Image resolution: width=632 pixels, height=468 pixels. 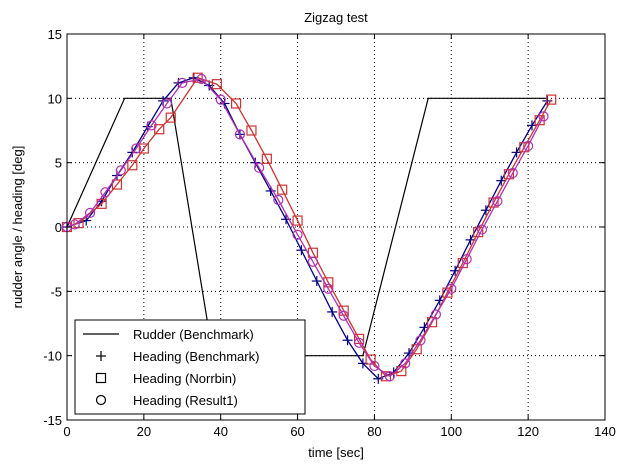 I want to click on legend-entry-label: Heading (Benchmark), so click(x=196, y=356).